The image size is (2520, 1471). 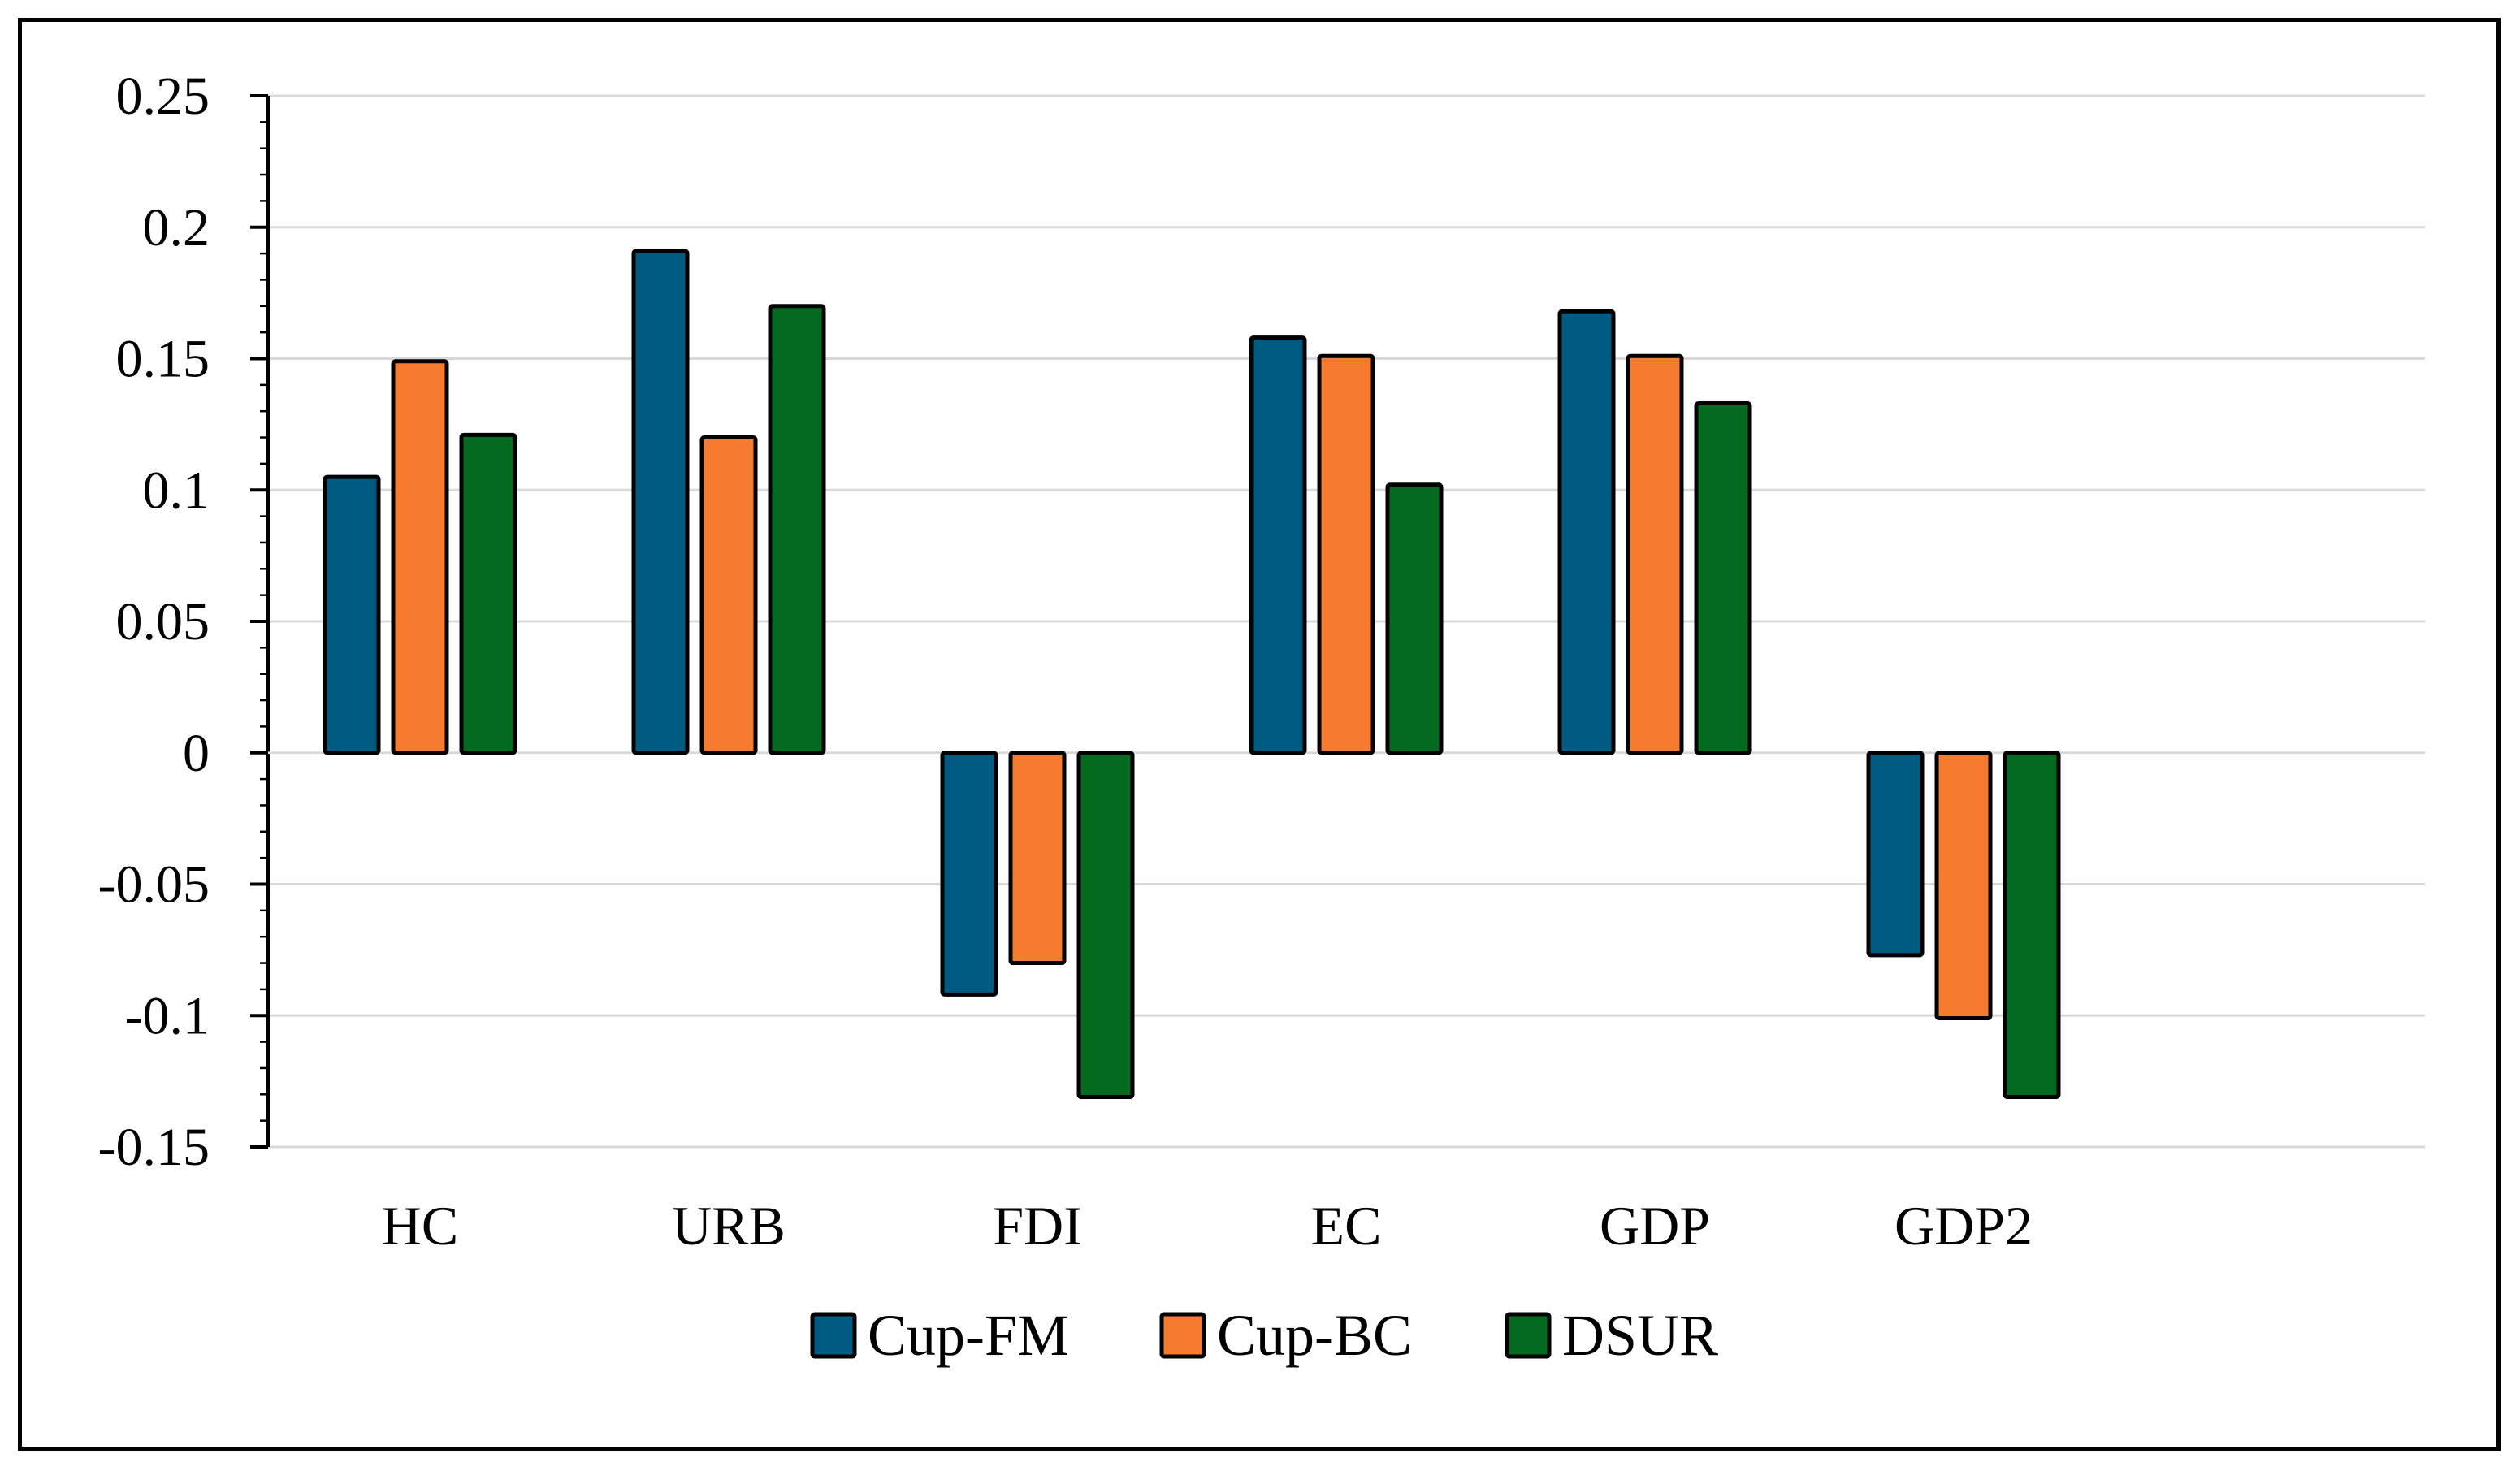 I want to click on y-tick-label: 0.25, so click(x=163, y=97).